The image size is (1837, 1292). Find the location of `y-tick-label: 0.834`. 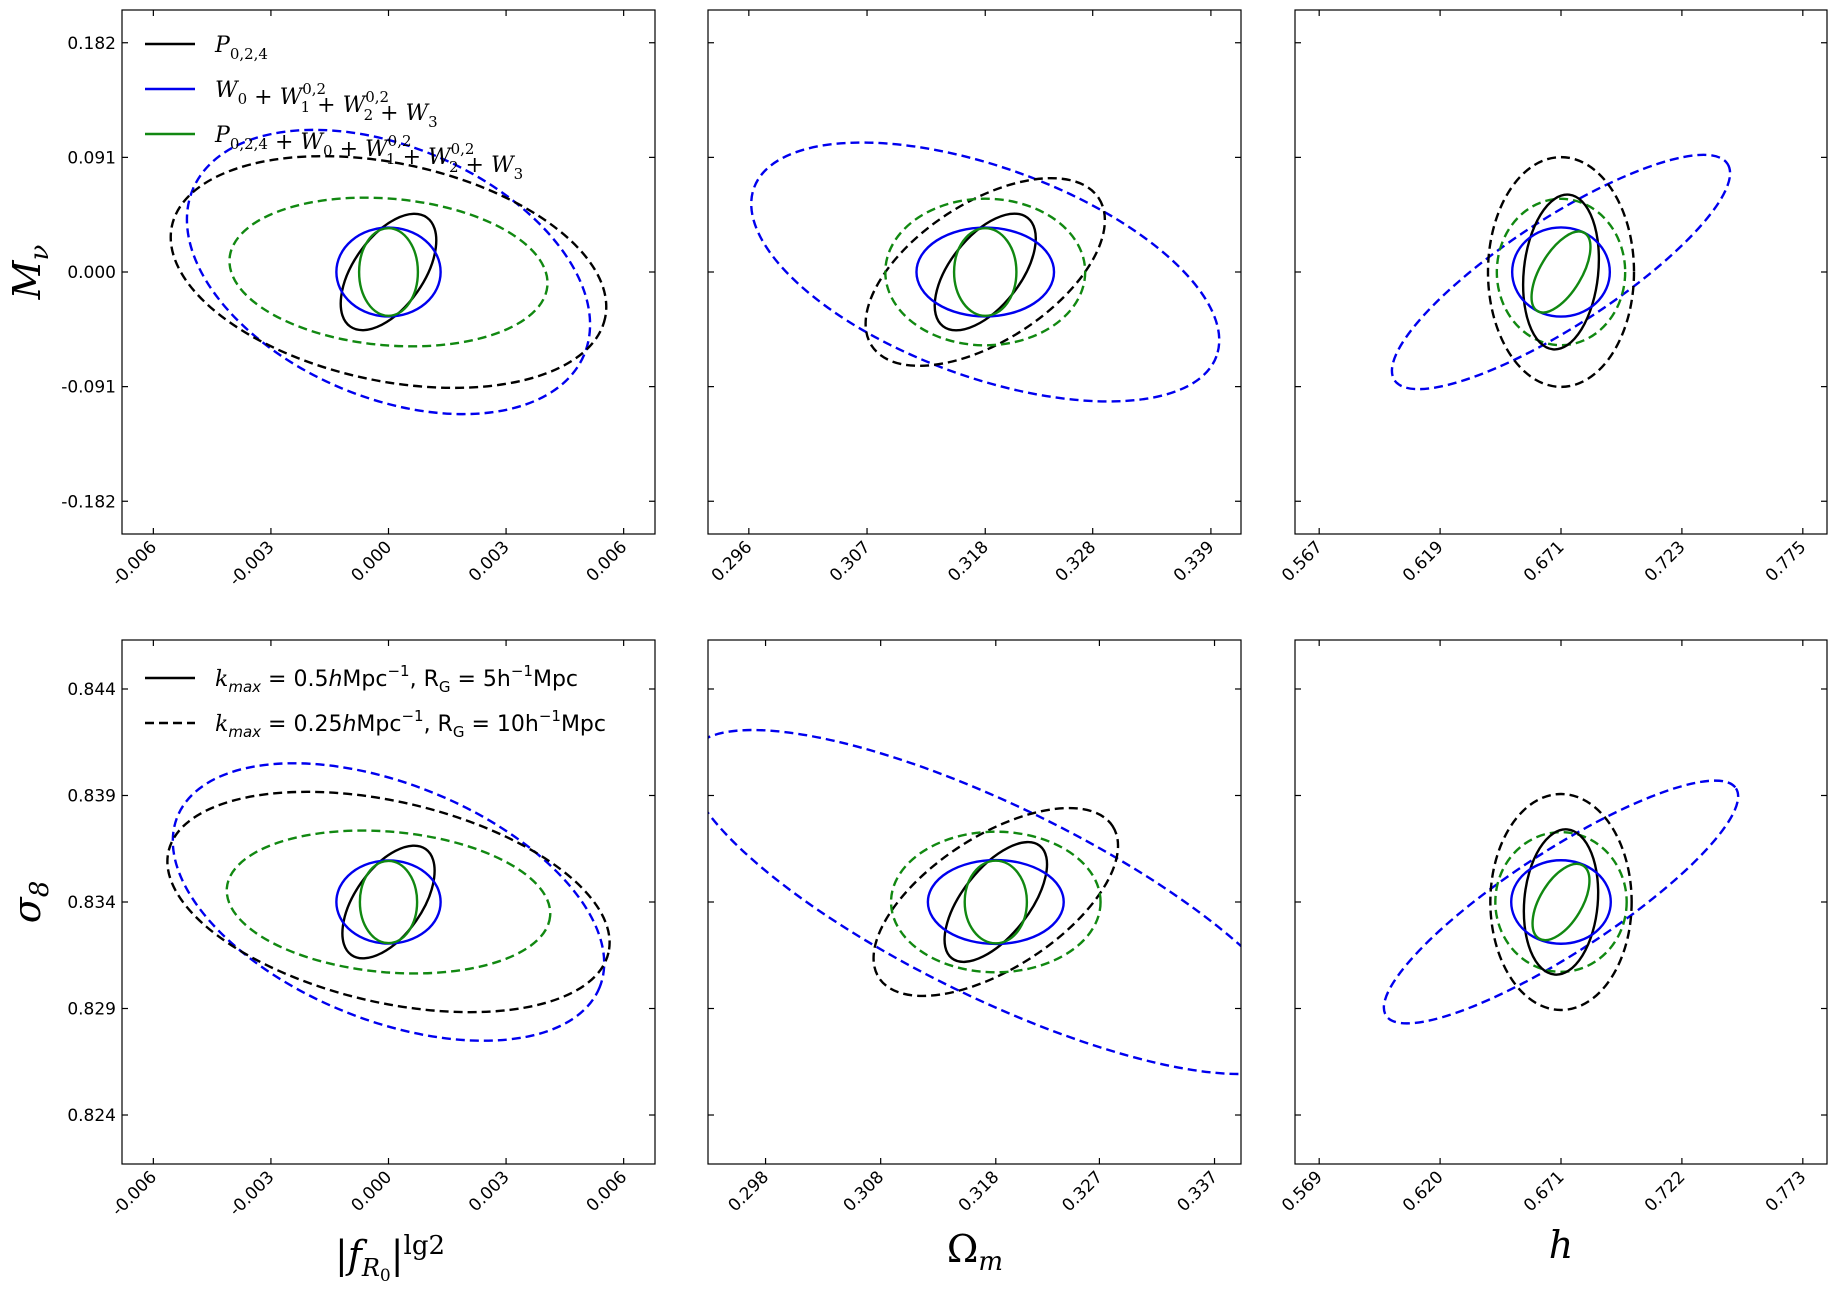

y-tick-label: 0.834 is located at coordinates (91, 903).